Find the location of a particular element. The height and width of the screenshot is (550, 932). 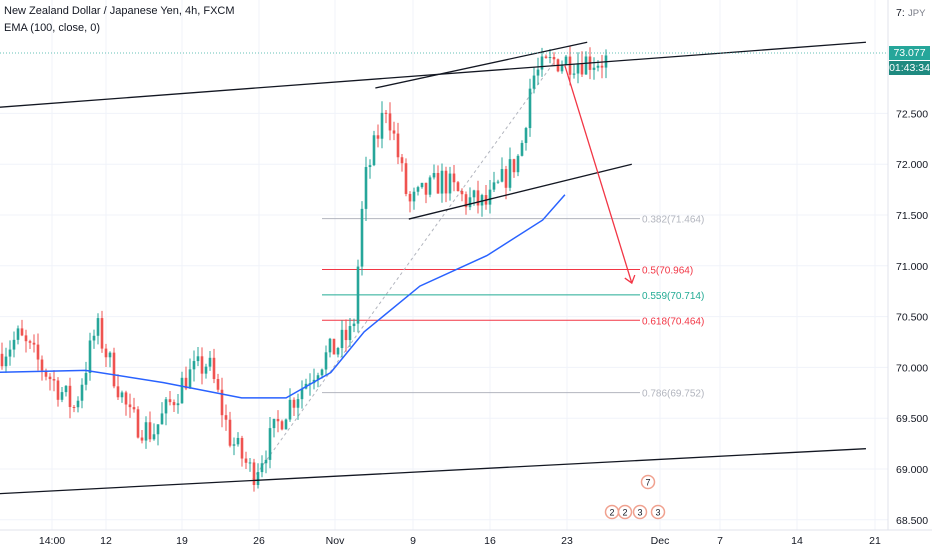

price-tick-label: 7: is located at coordinates (900, 13).